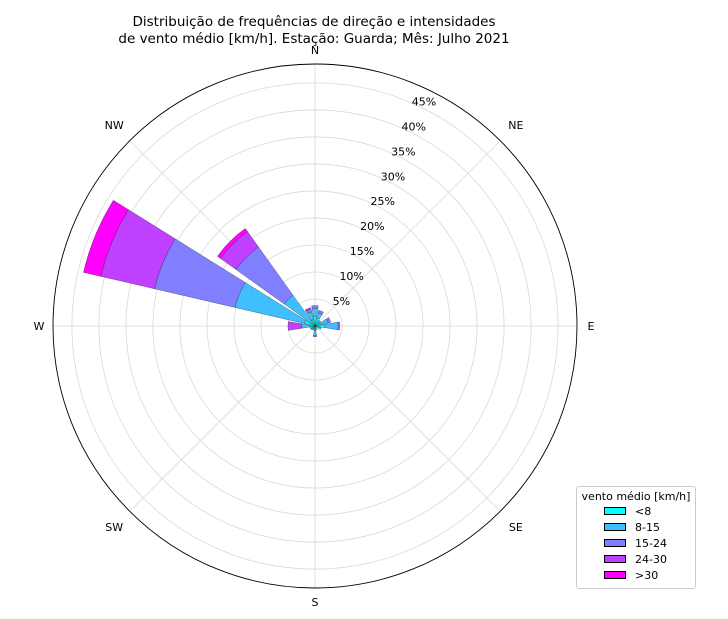 Image resolution: width=728 pixels, height=619 pixels. I want to click on legend-item: <8, so click(649, 511).